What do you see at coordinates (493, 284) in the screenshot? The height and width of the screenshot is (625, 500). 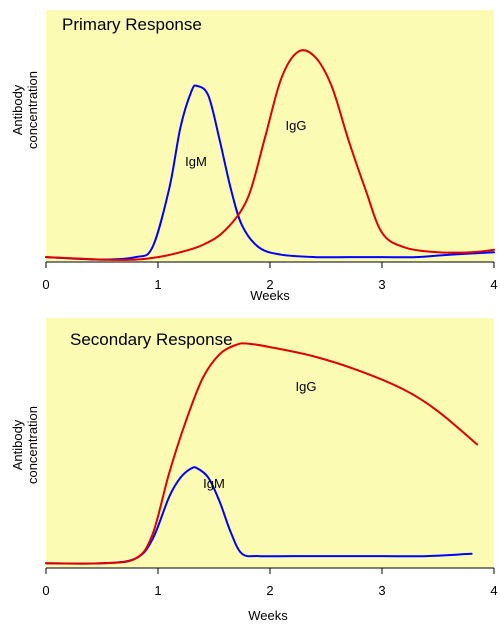 I see `primary-x-tick-label: 4` at bounding box center [493, 284].